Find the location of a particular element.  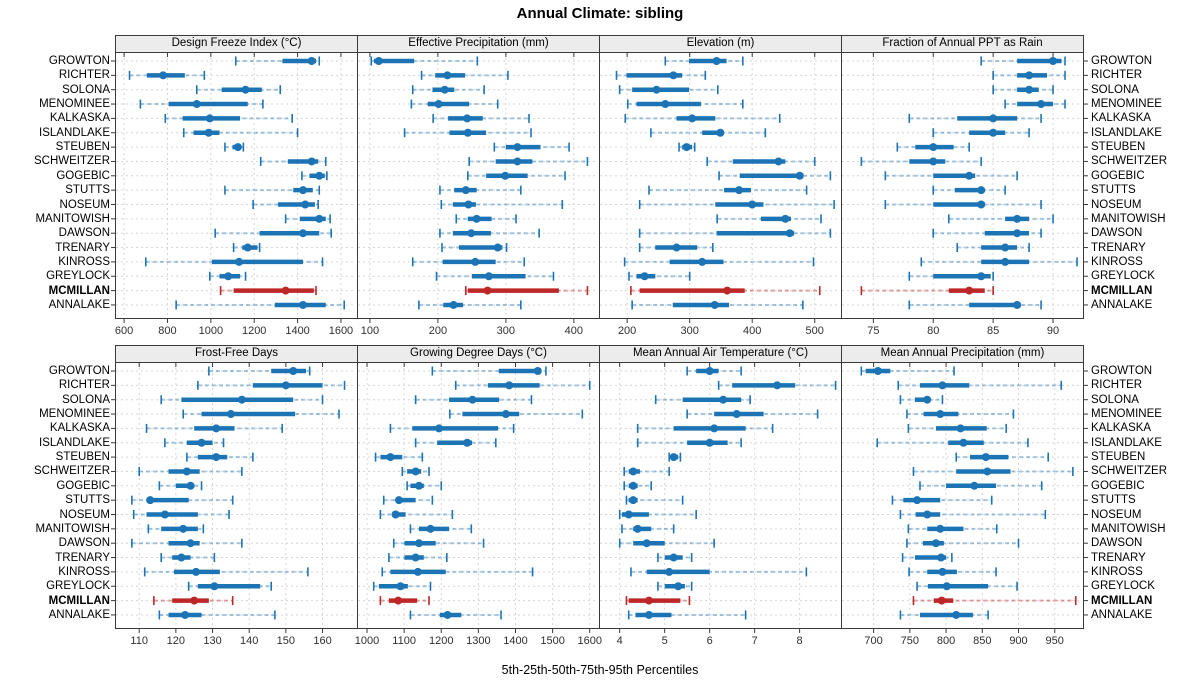

site-label-left: GROWTON is located at coordinates (79, 371).